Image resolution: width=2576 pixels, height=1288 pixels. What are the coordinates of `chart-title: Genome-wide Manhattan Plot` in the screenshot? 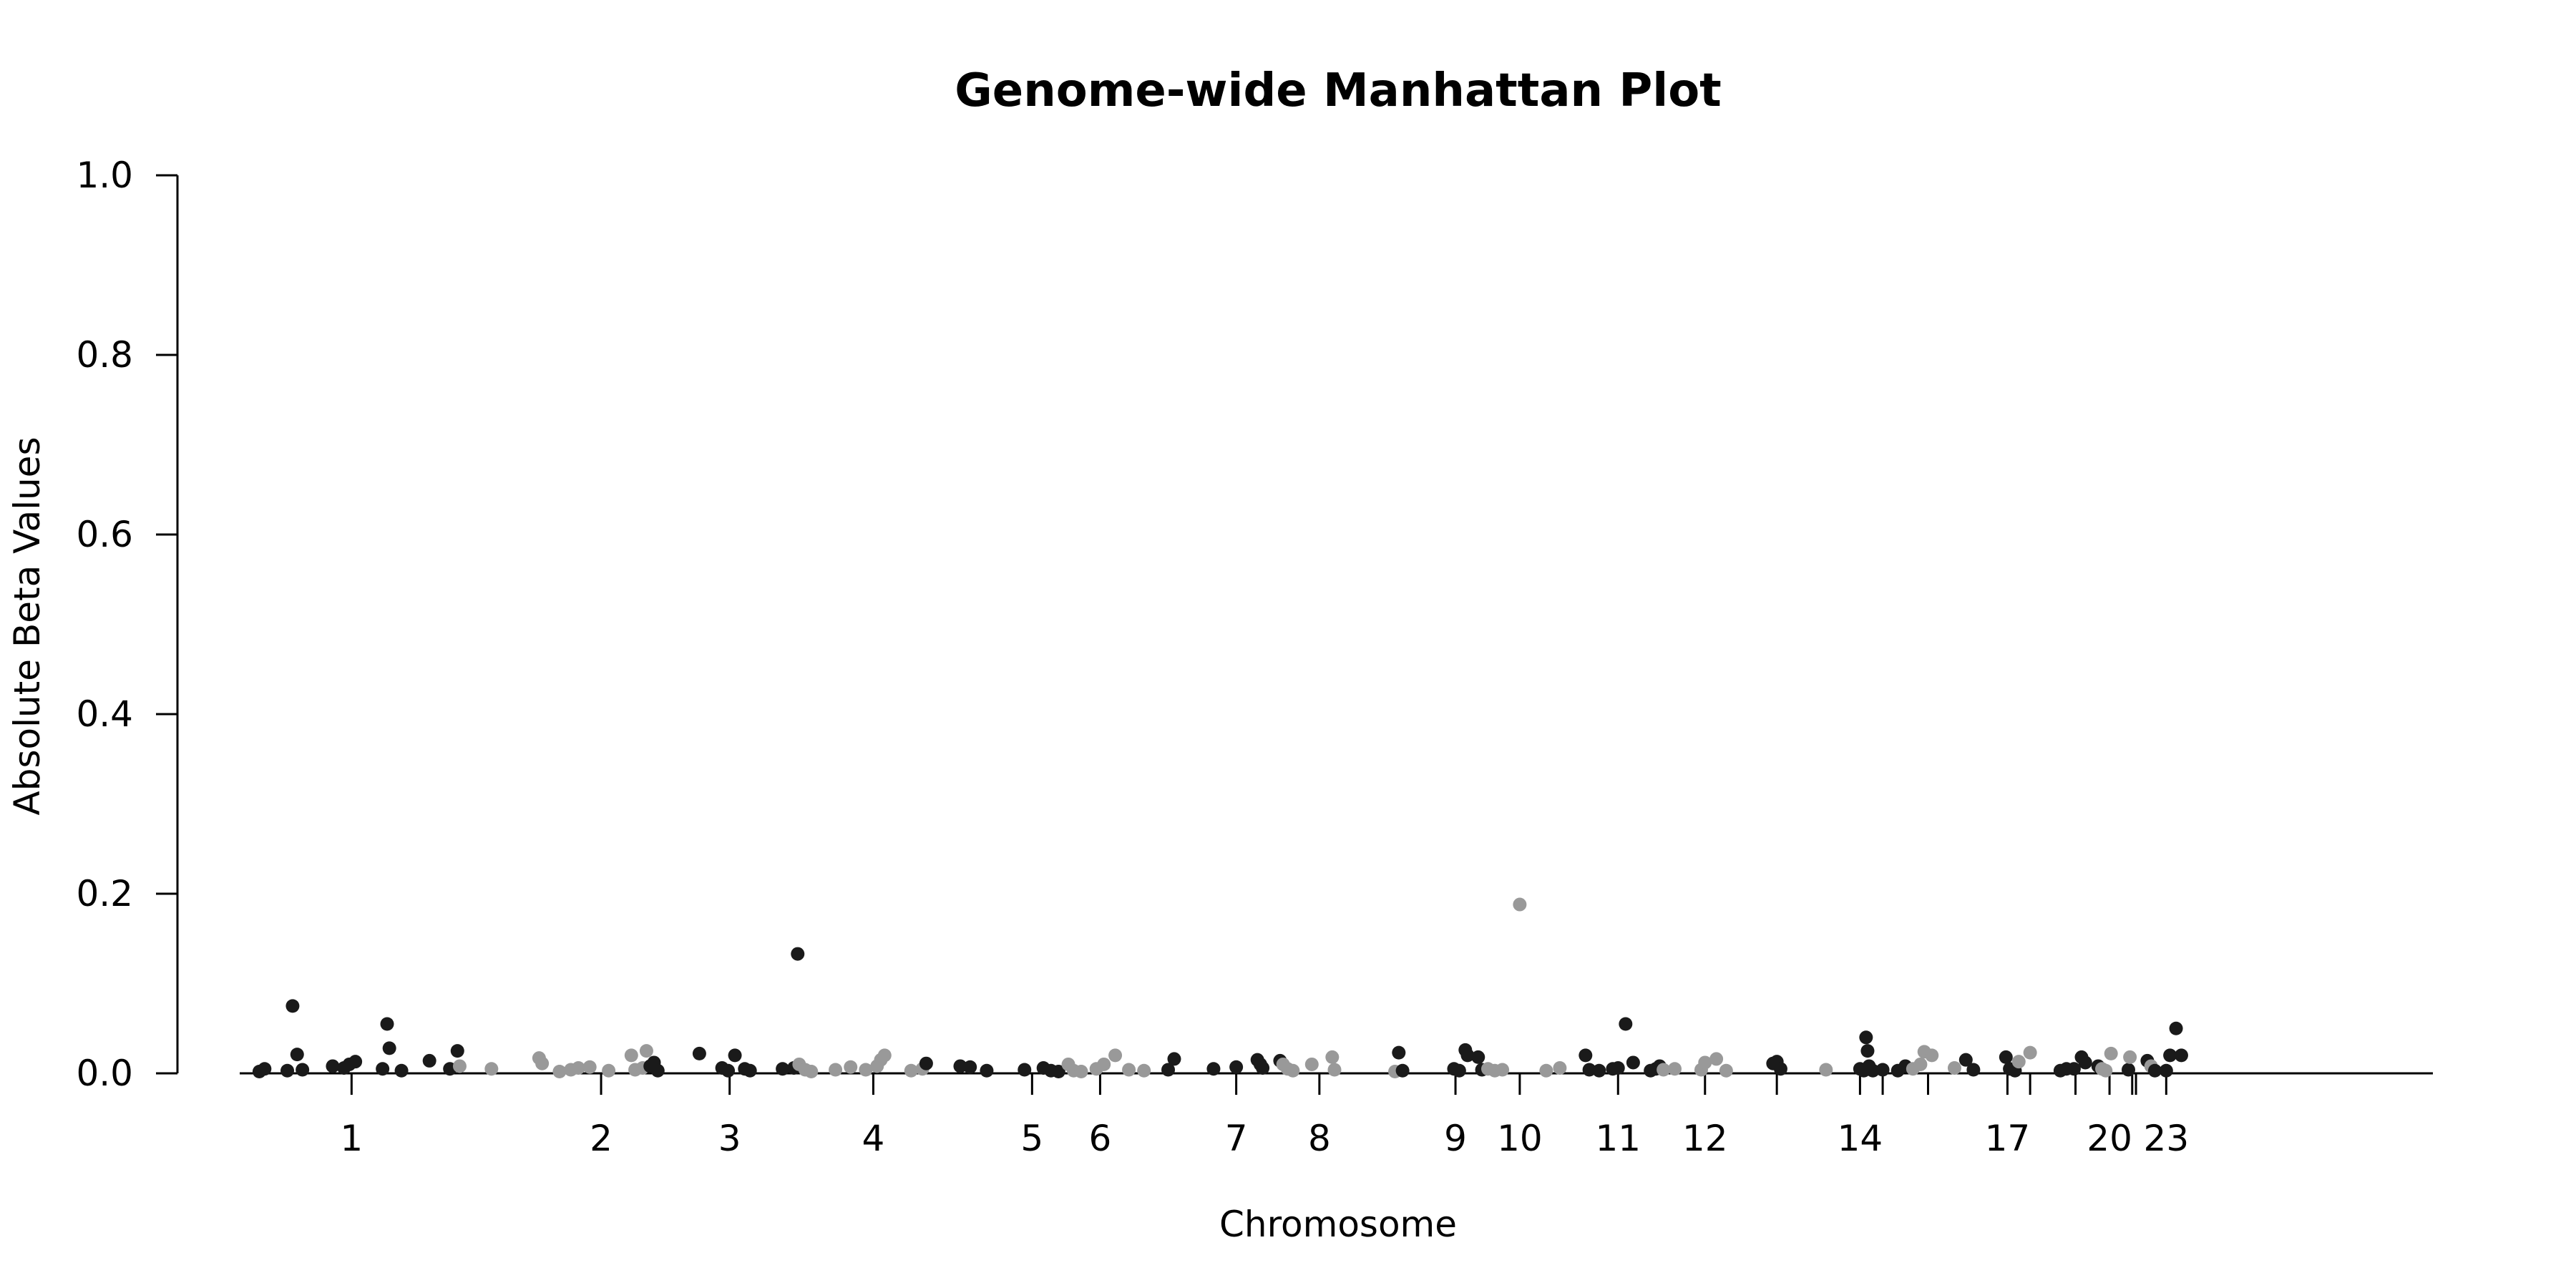 It's located at (1338, 90).